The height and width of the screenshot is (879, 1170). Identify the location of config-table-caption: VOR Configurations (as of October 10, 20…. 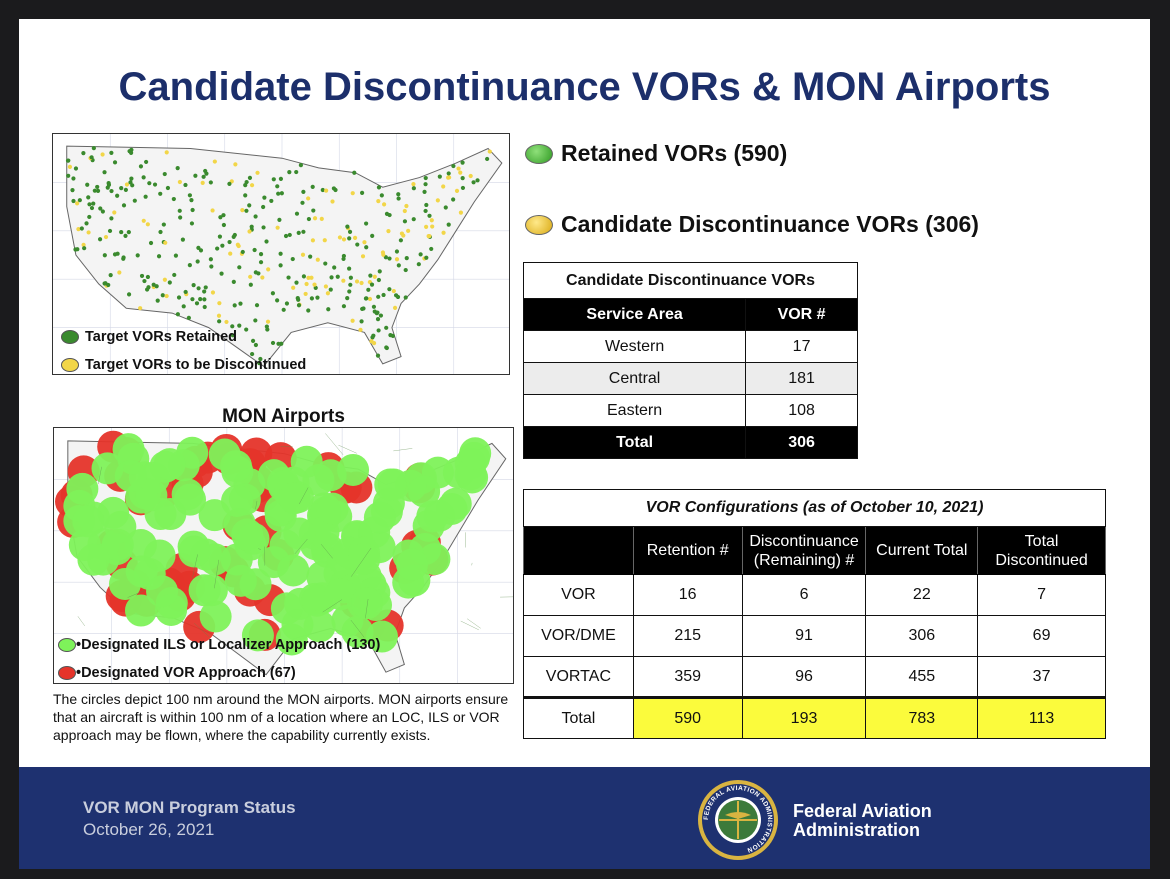
(814, 508).